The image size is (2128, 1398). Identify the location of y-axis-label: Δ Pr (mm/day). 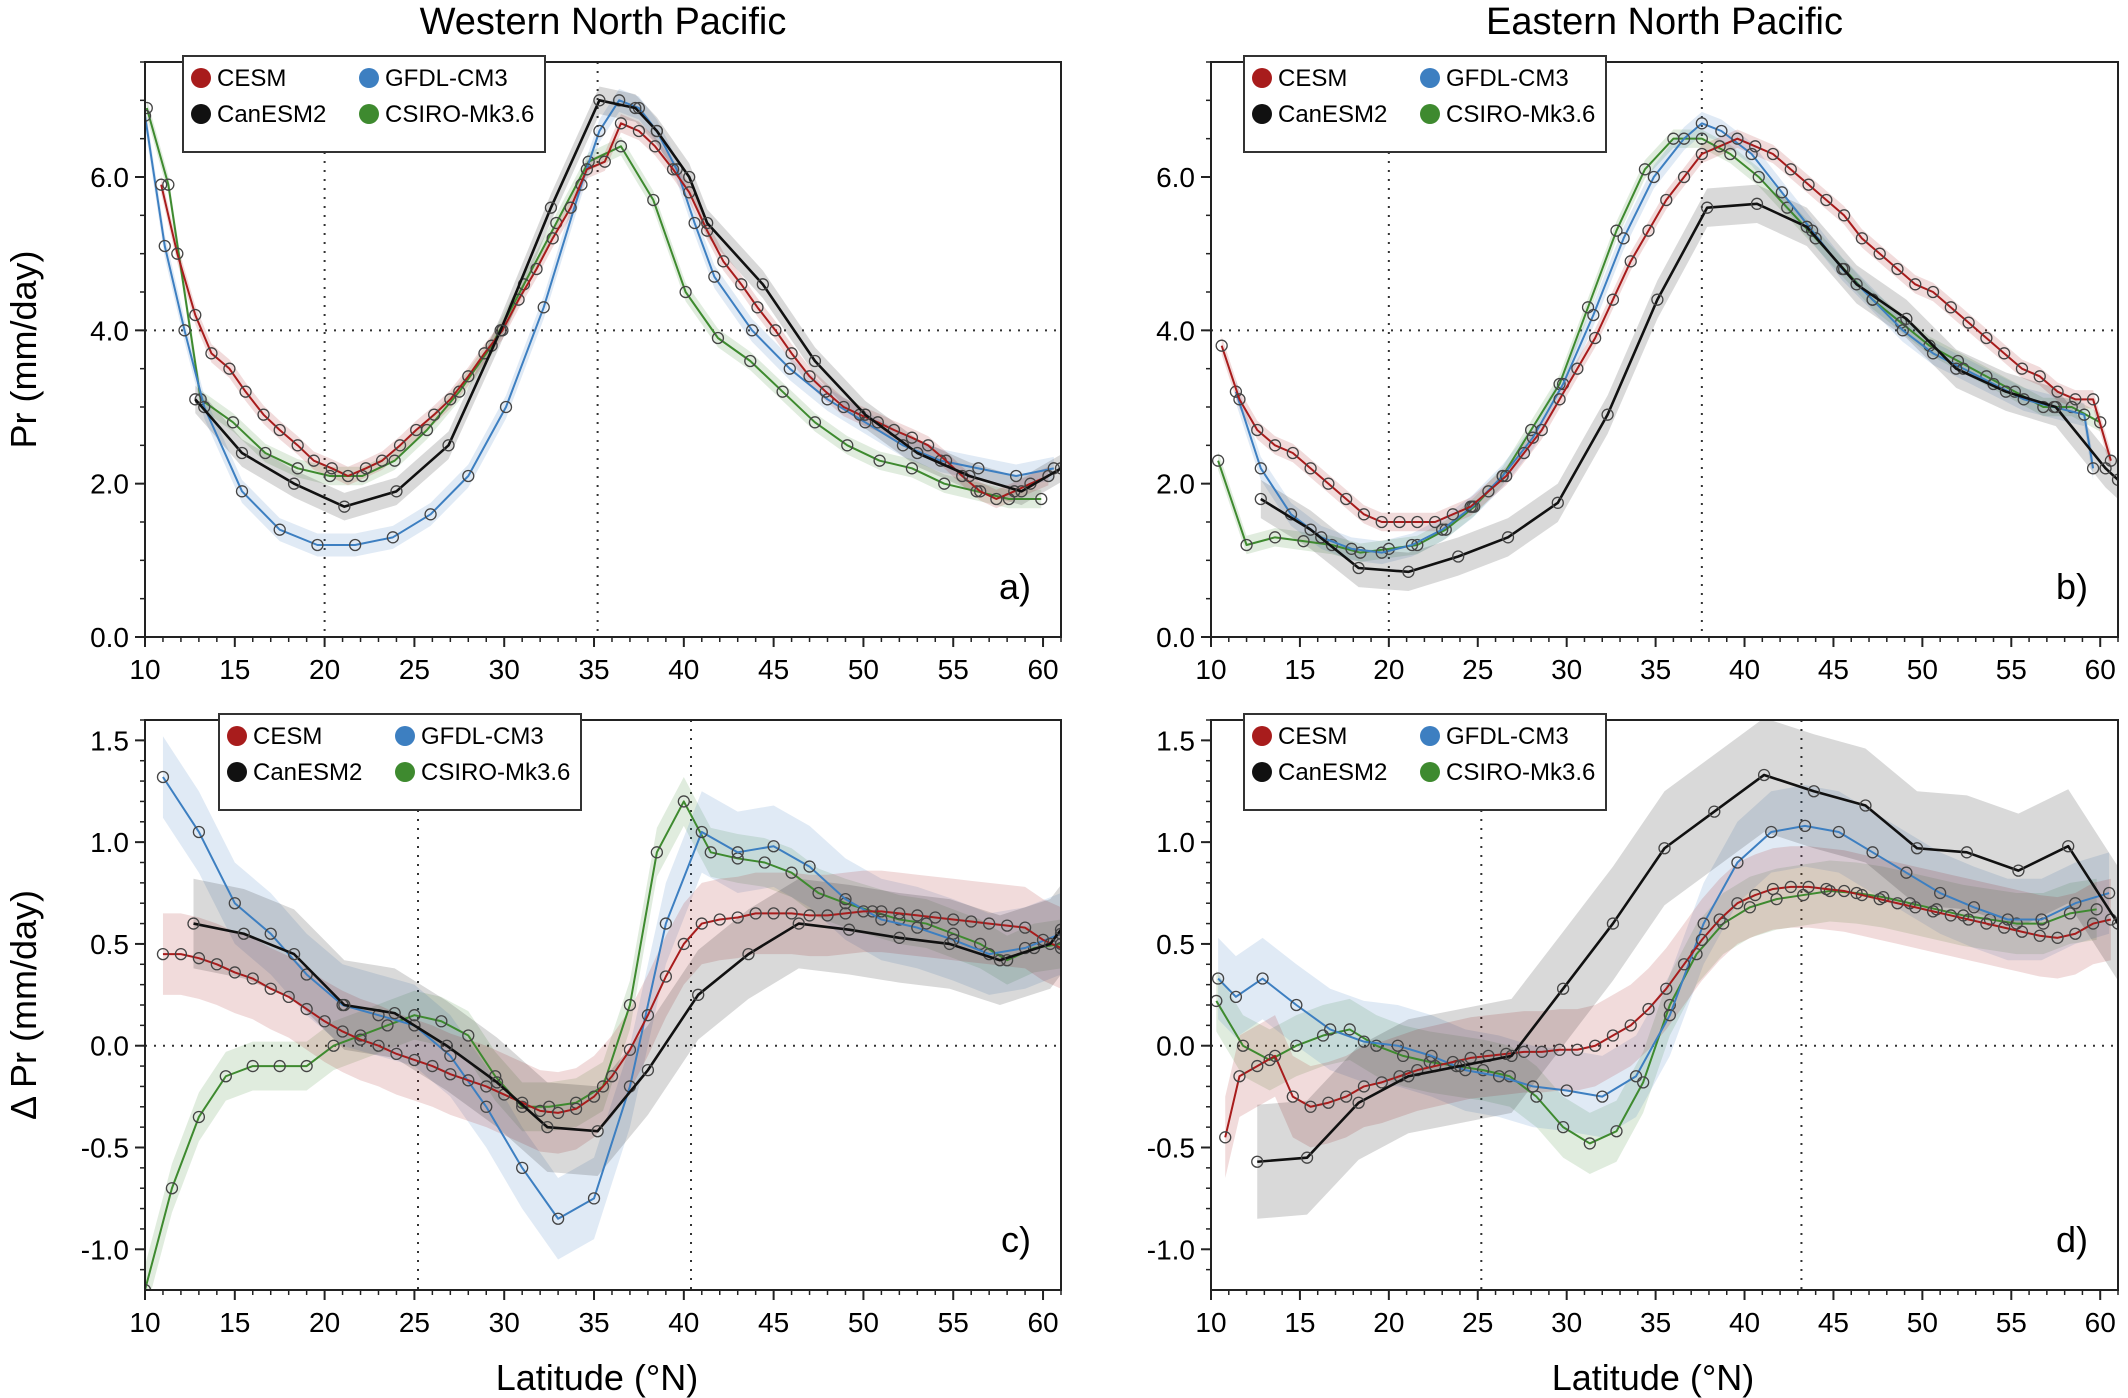
(23, 1005).